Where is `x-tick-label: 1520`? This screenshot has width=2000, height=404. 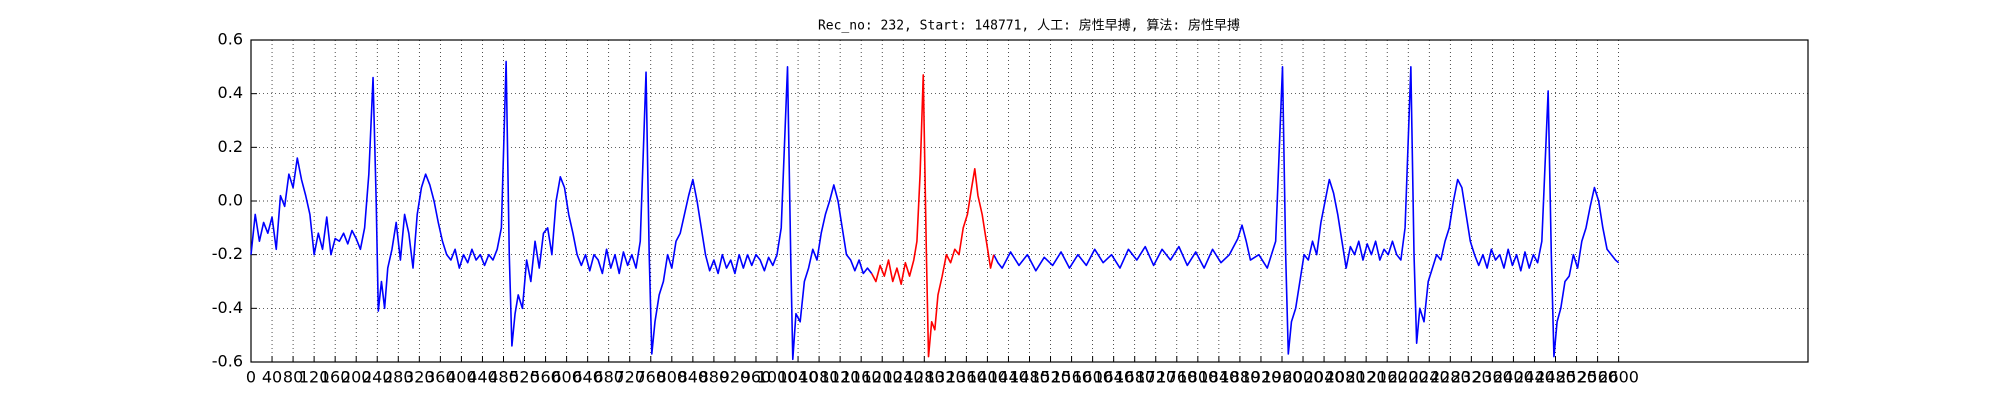 x-tick-label: 1520 is located at coordinates (1050, 377).